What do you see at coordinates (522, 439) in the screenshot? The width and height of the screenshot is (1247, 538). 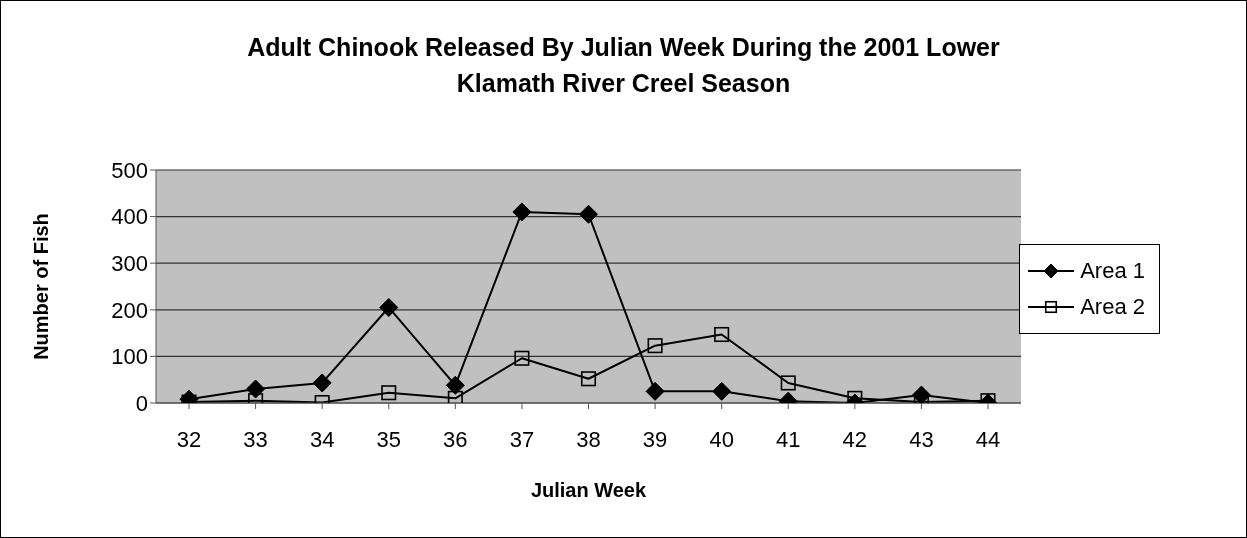 I see `x-tick-label: 37` at bounding box center [522, 439].